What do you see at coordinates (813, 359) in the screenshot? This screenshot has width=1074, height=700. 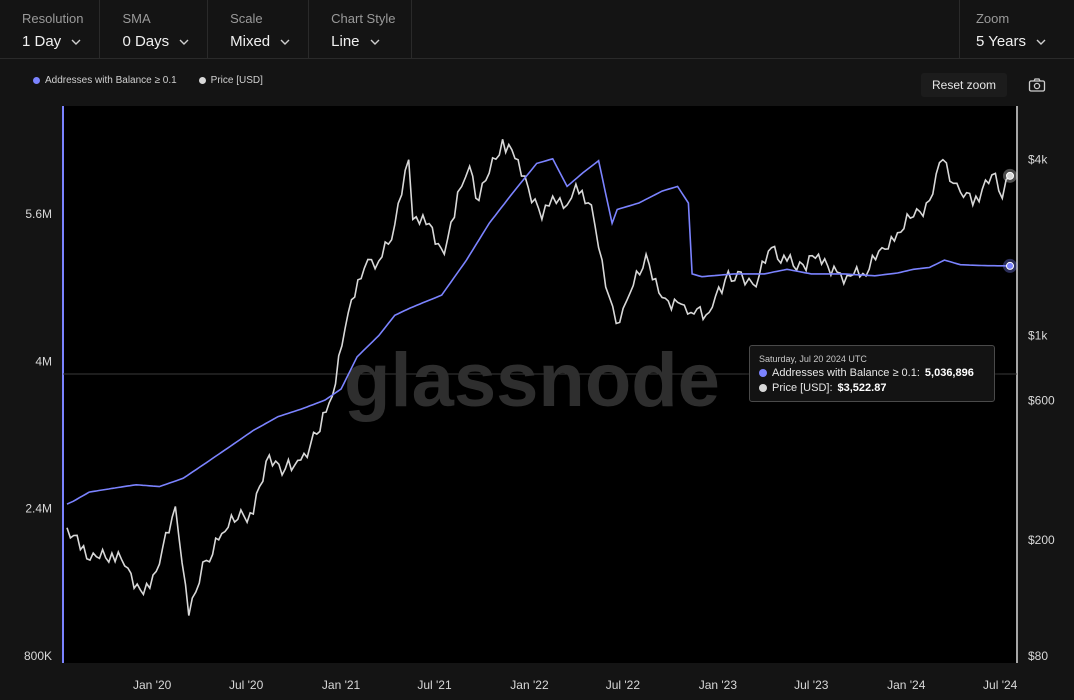 I see `tooltip-date: Saturday, Jul 20 2024 UTC` at bounding box center [813, 359].